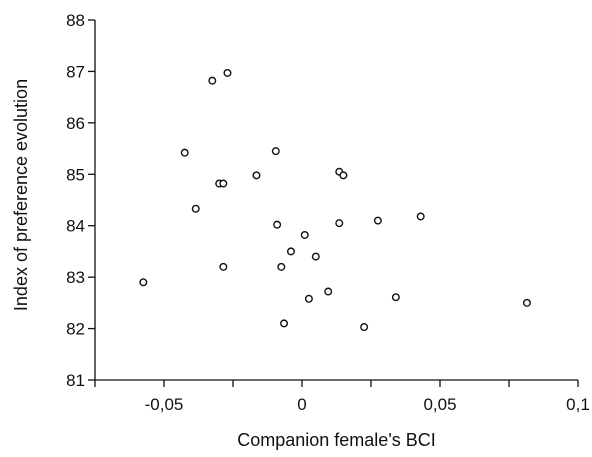  What do you see at coordinates (75, 123) in the screenshot?
I see `y-tick-label: 86` at bounding box center [75, 123].